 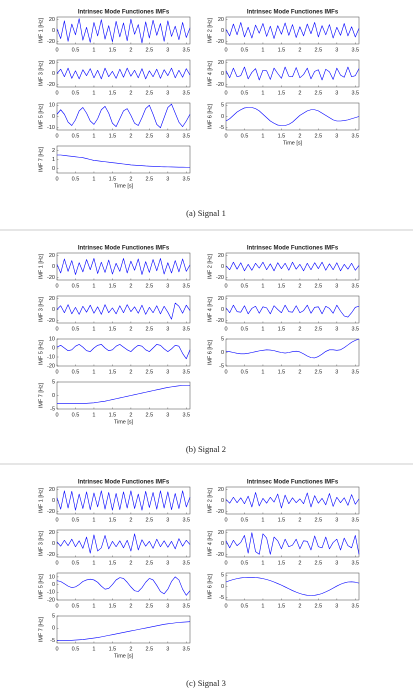 I want to click on y-tick-label: -5, so click(x=221, y=366).